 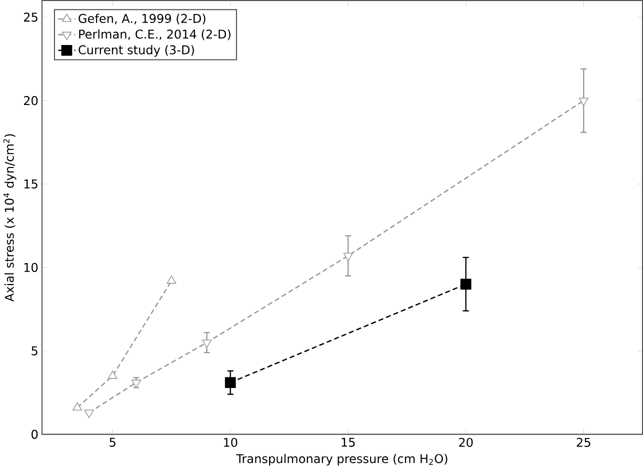 I want to click on x-tick-label: 20, so click(x=466, y=443).